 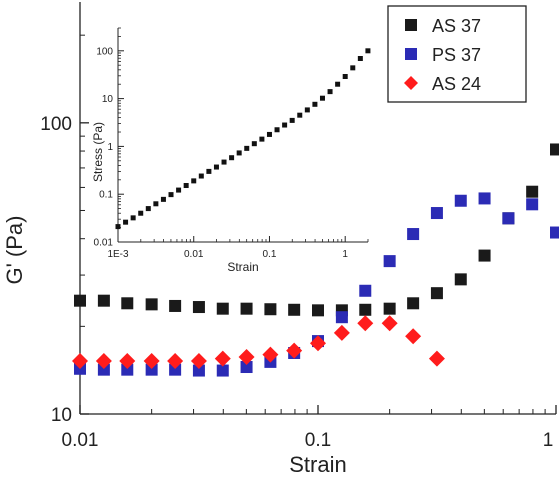 I want to click on inset-x-tick-label: 0.01, so click(x=194, y=254).